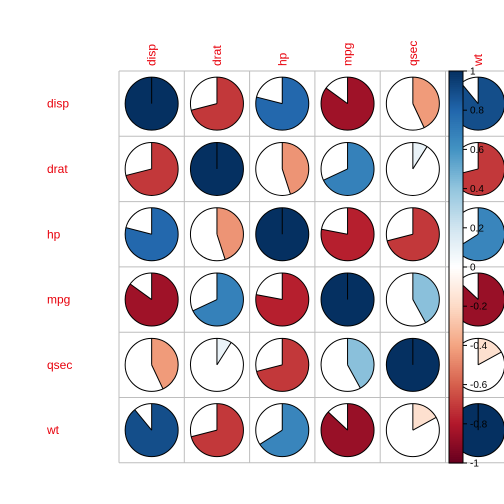 The image size is (504, 504). What do you see at coordinates (479, 307) in the screenshot?
I see `colorbar-tick-label: -0.2` at bounding box center [479, 307].